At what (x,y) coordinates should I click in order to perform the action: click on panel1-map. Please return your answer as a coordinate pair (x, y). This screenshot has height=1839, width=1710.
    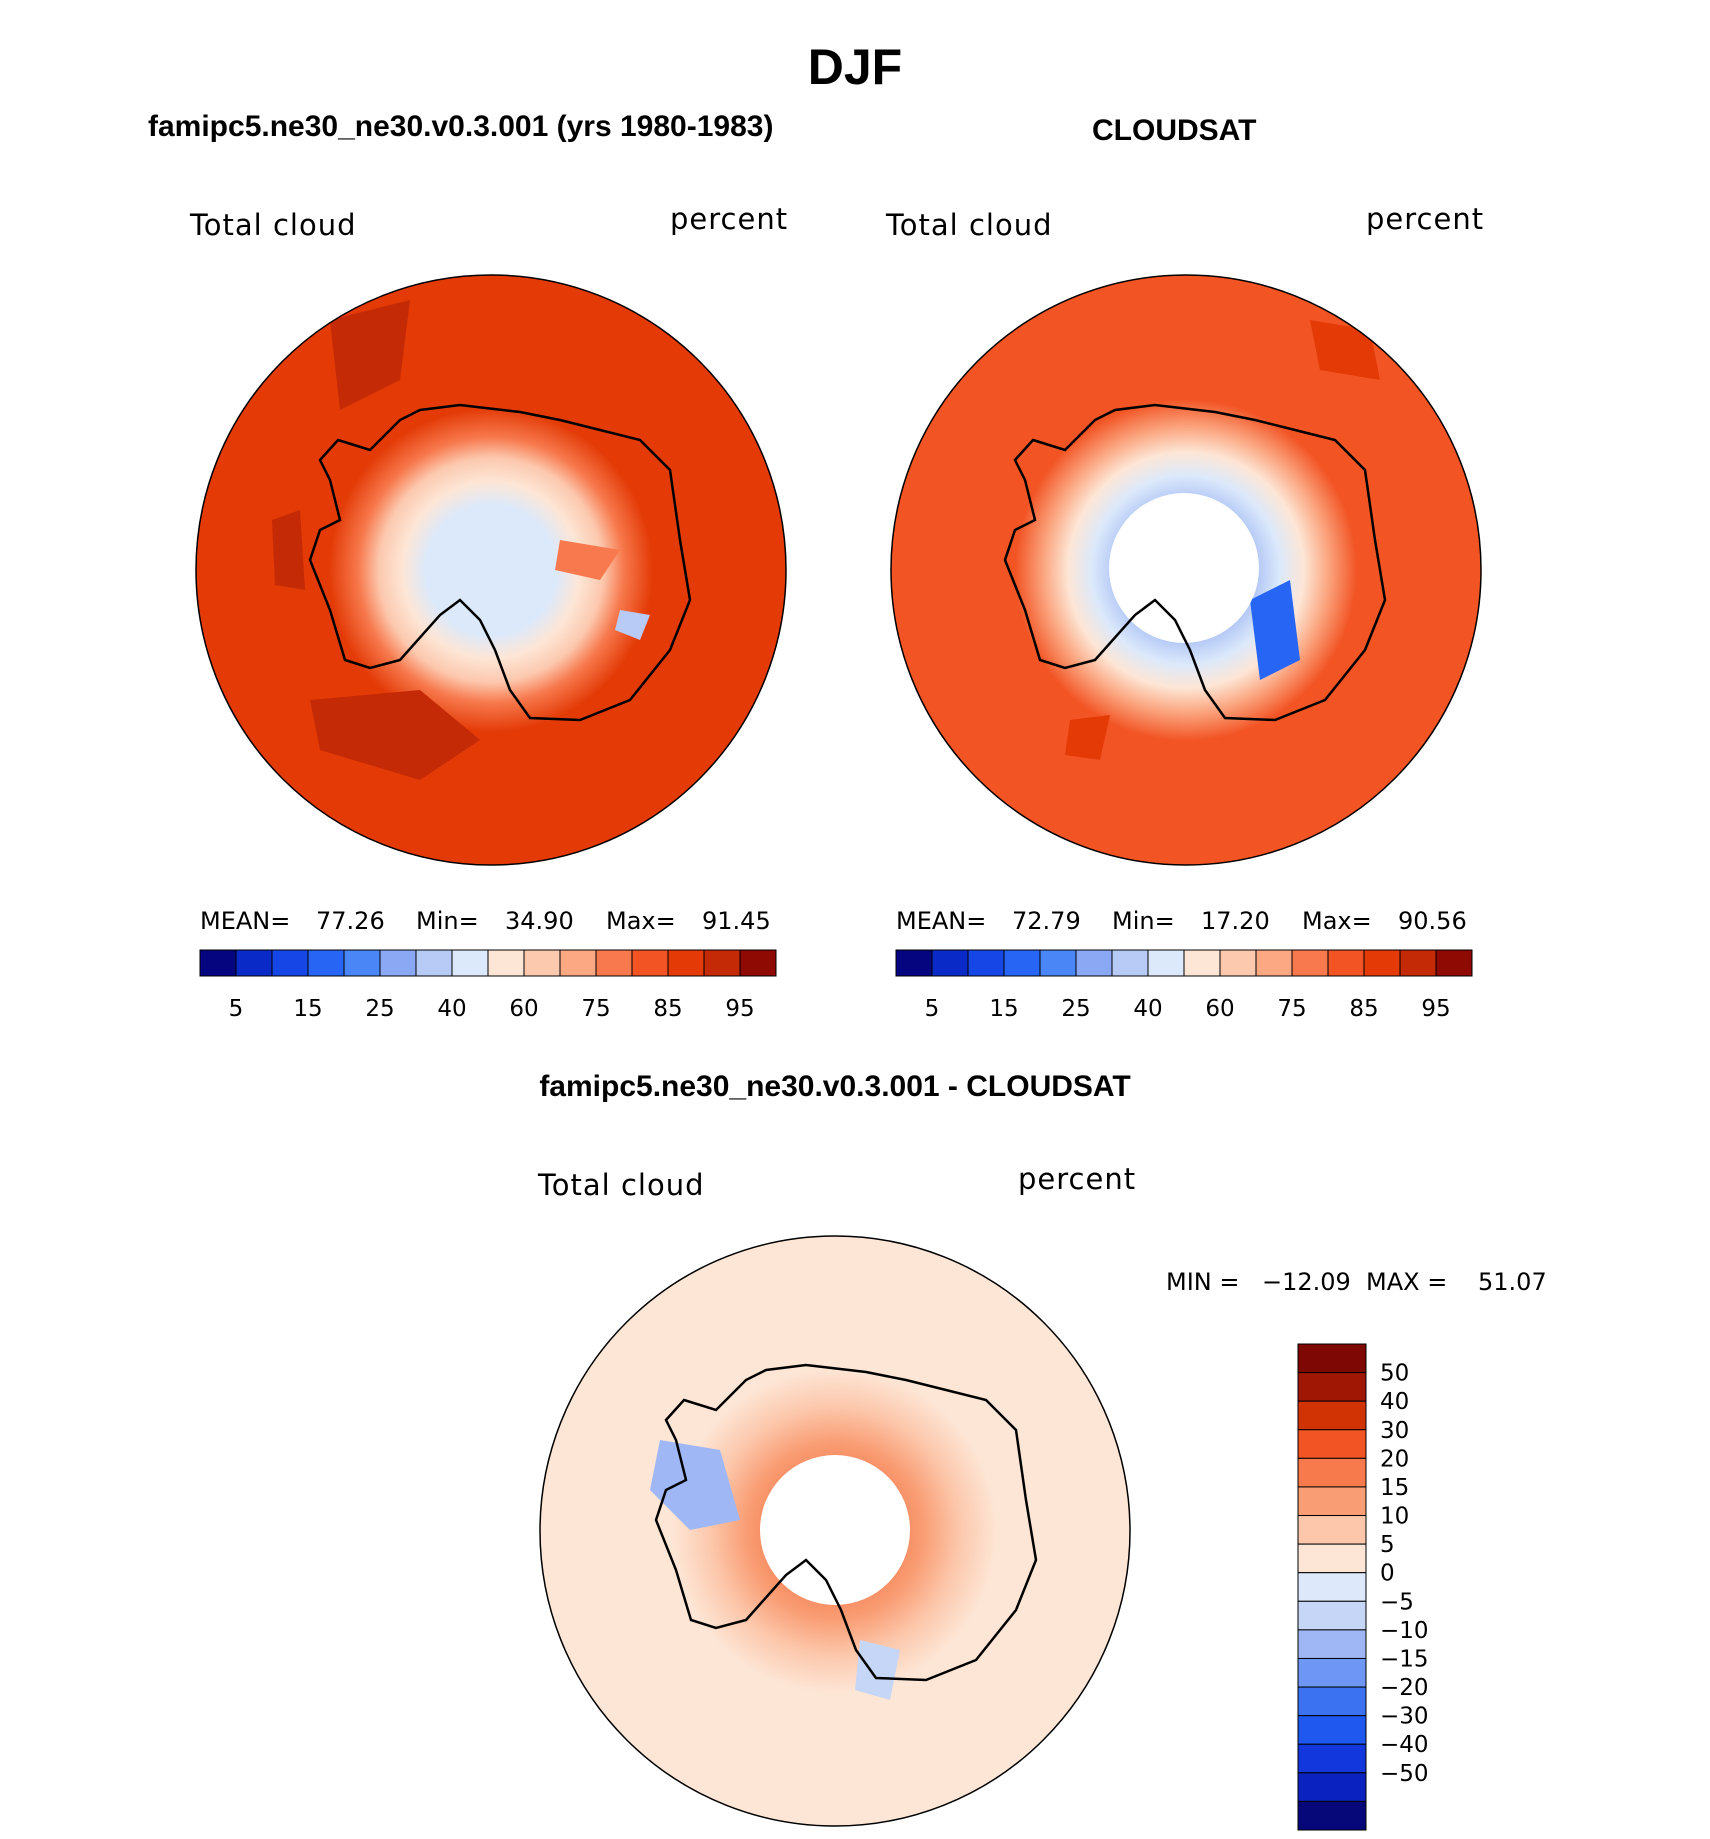
    Looking at the image, I should click on (491, 570).